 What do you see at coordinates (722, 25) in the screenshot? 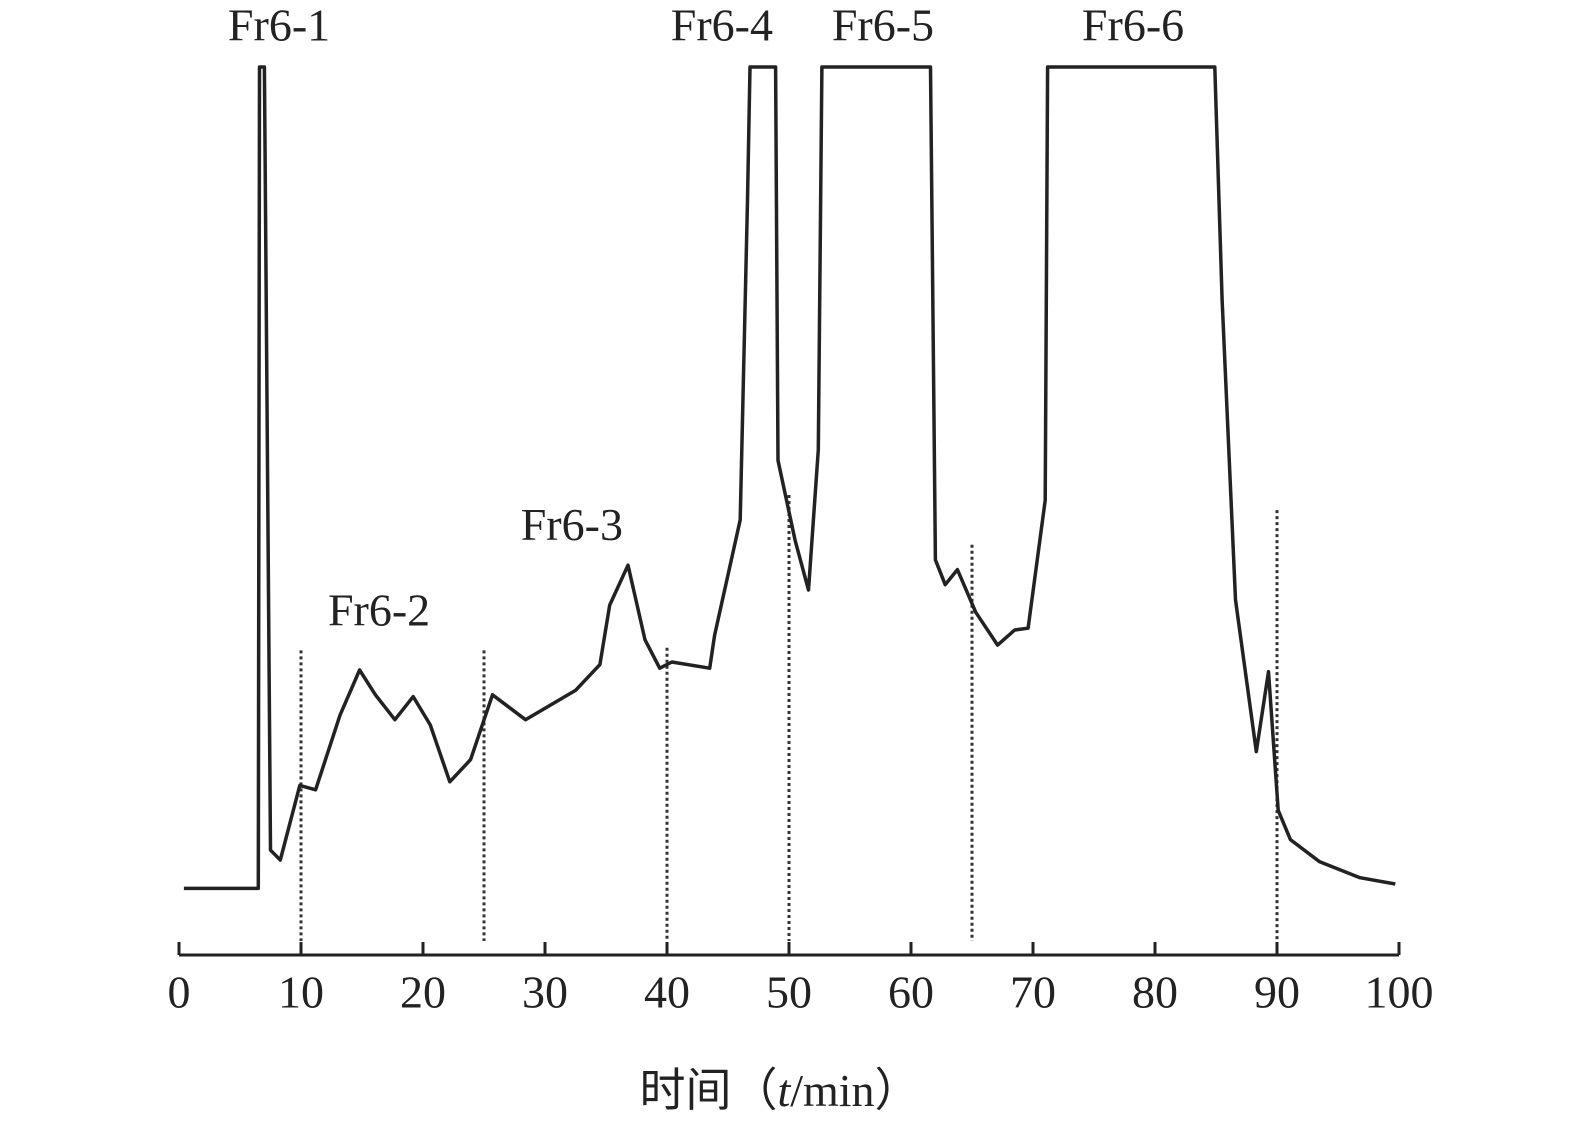
I see `peak-label: Fr6-4` at bounding box center [722, 25].